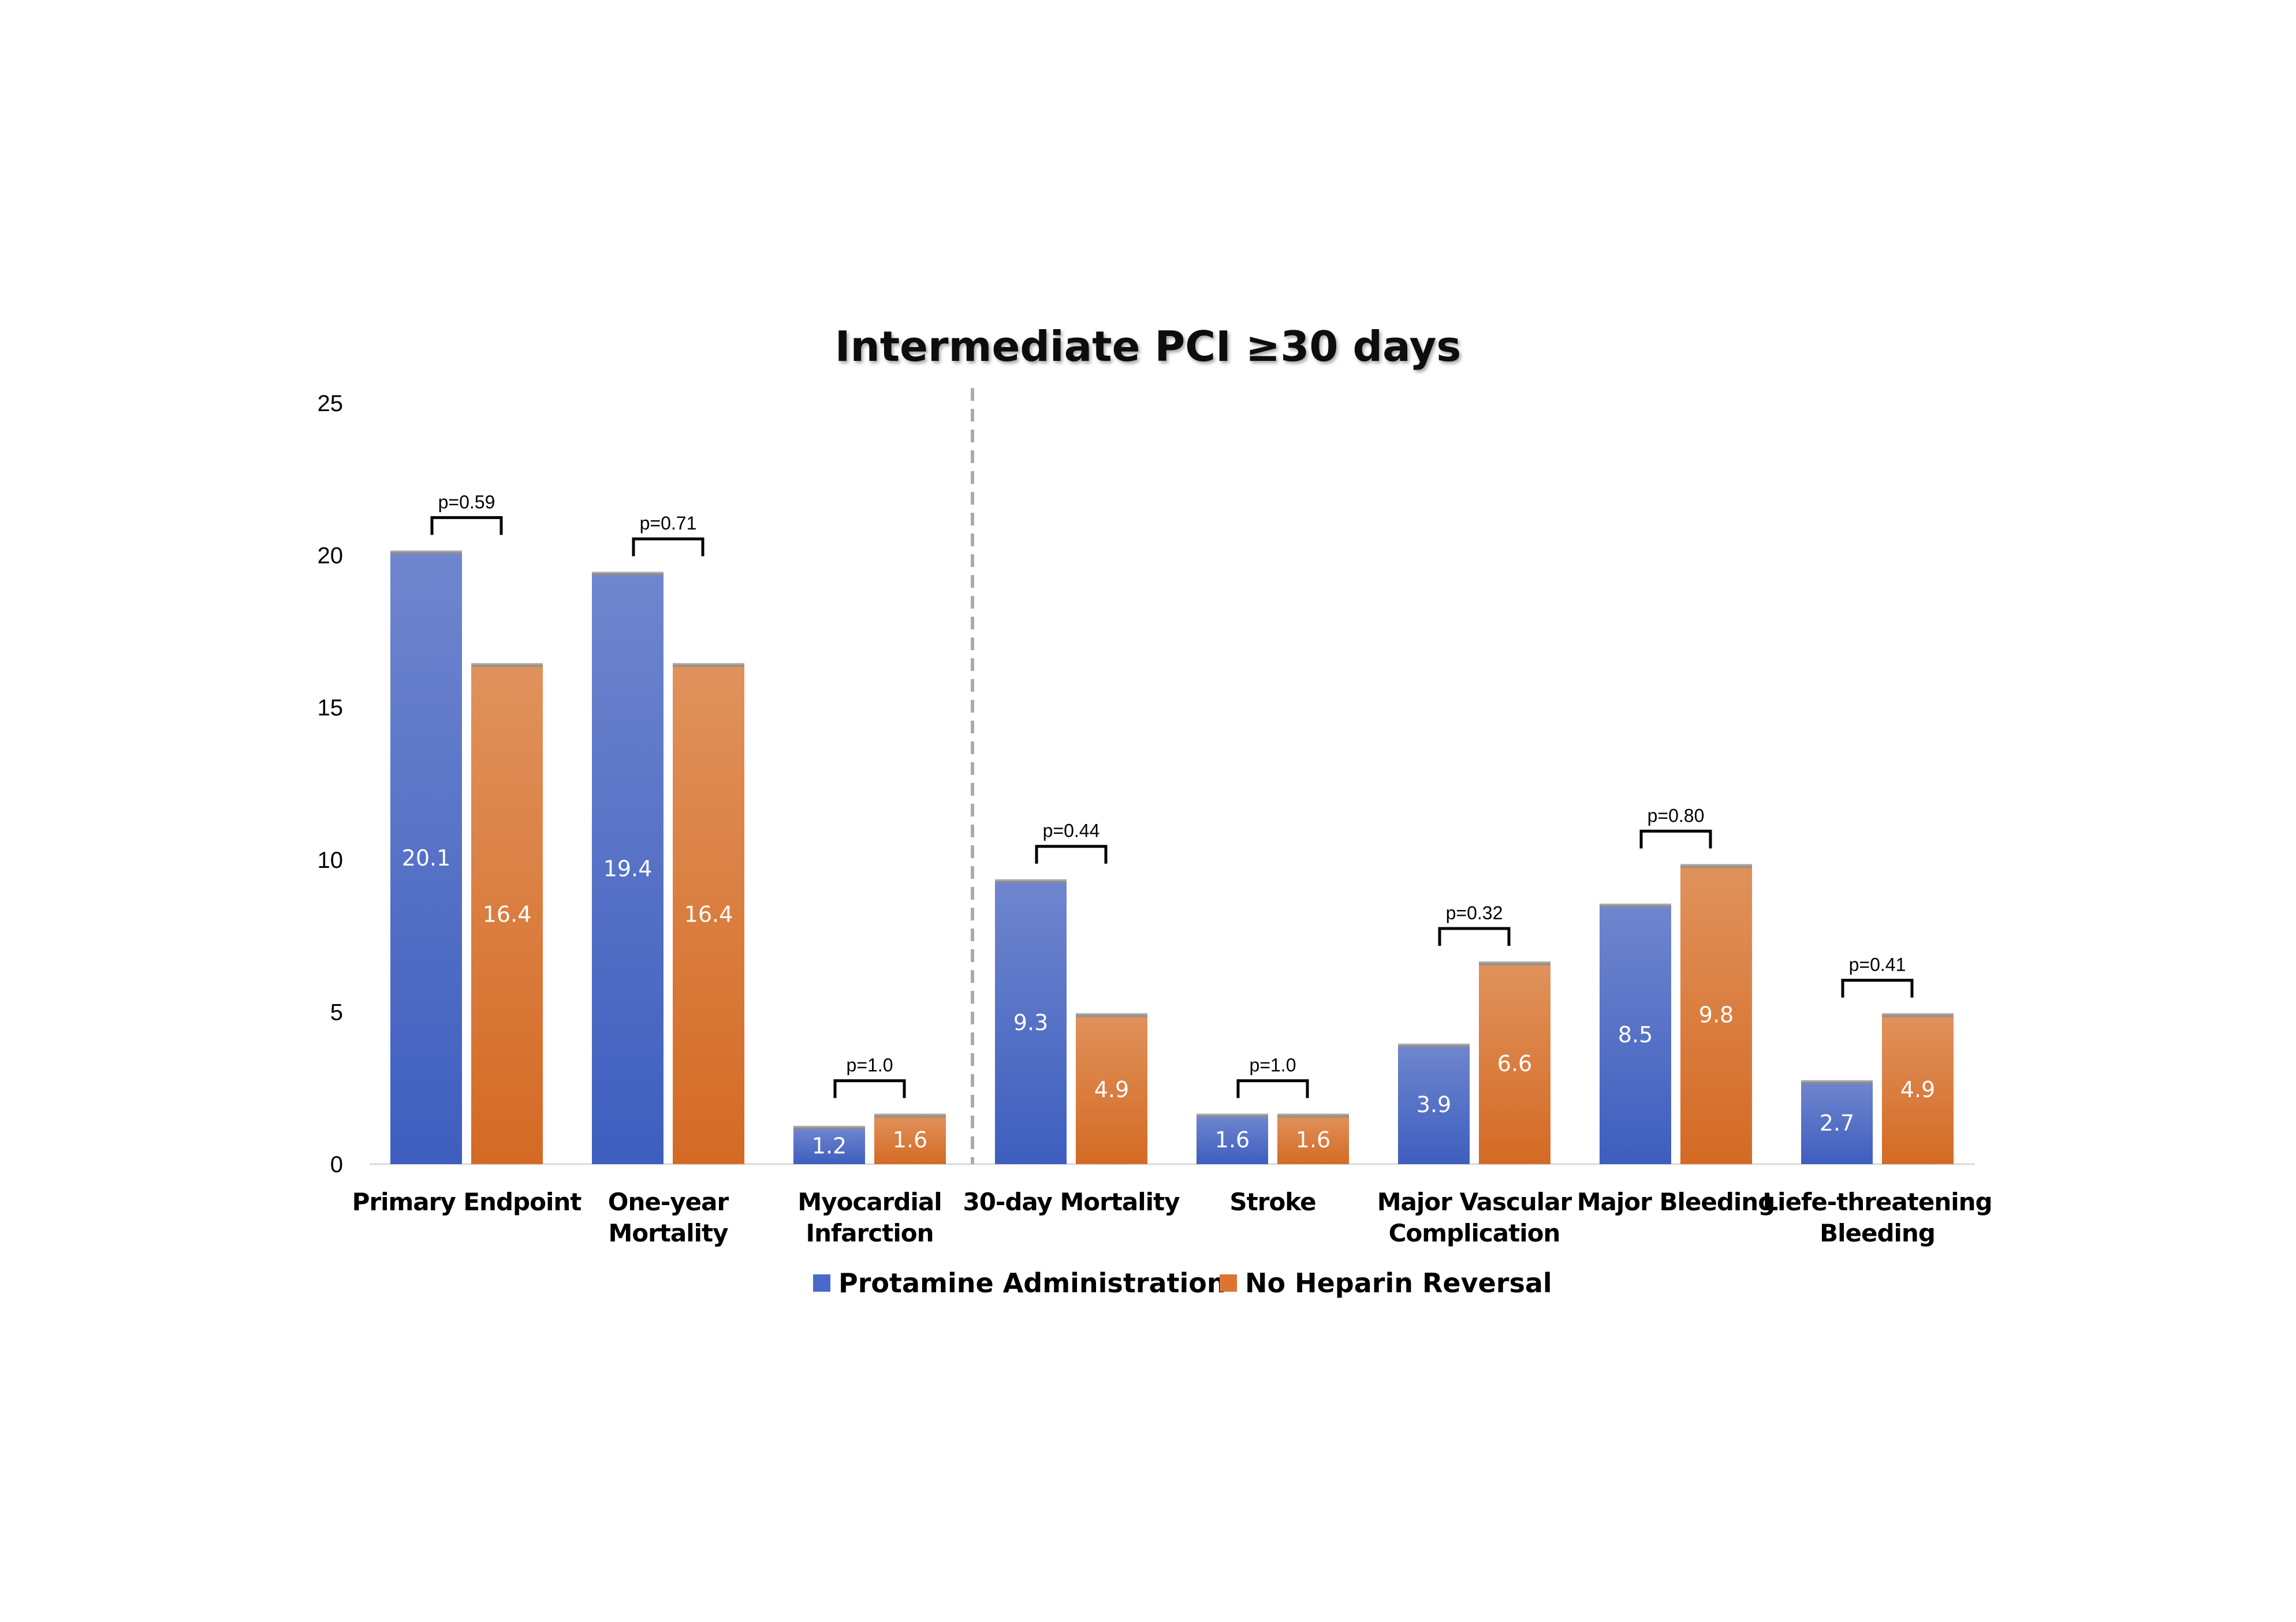 The width and height of the screenshot is (2296, 1622). I want to click on chart-title: Intermediate PCI ≥30 days, so click(1148, 346).